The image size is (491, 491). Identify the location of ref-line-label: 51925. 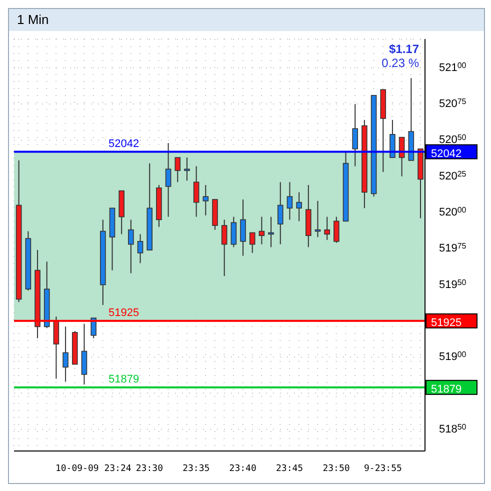
(124, 312).